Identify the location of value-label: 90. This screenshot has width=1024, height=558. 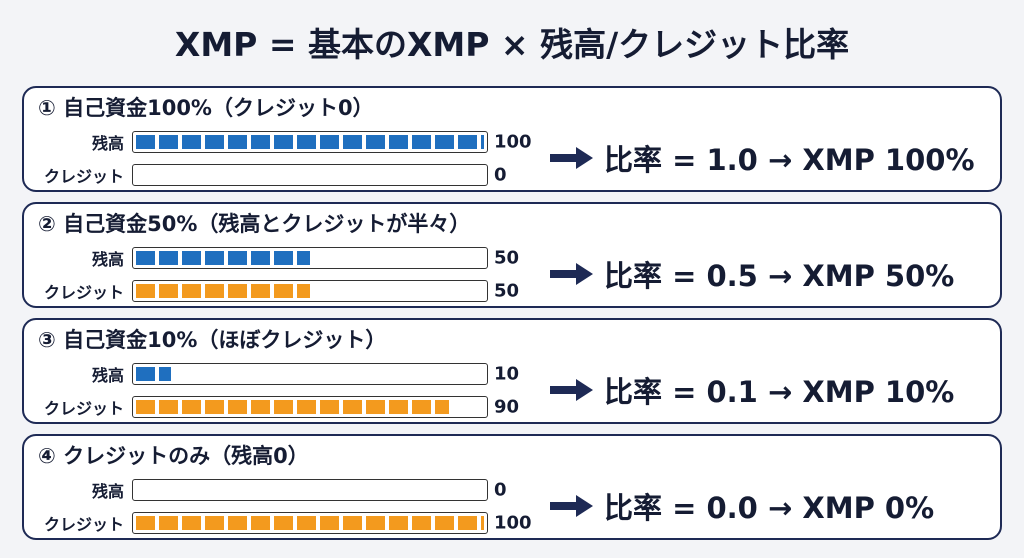
(507, 407).